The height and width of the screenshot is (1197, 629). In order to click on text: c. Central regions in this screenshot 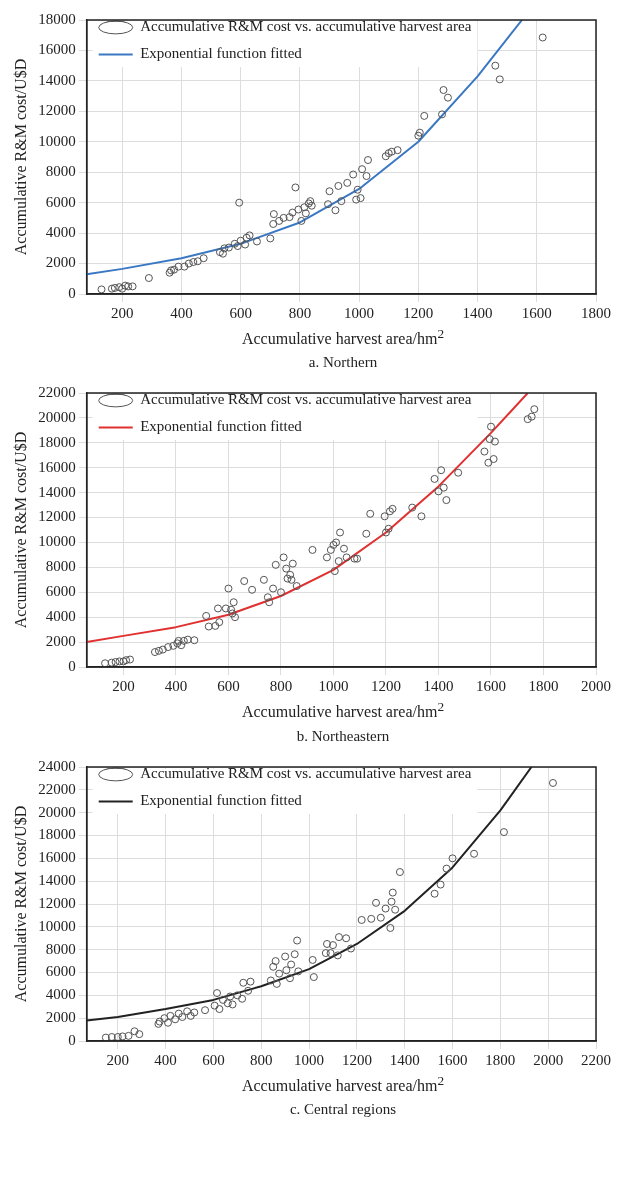, I will do `click(343, 1109)`.